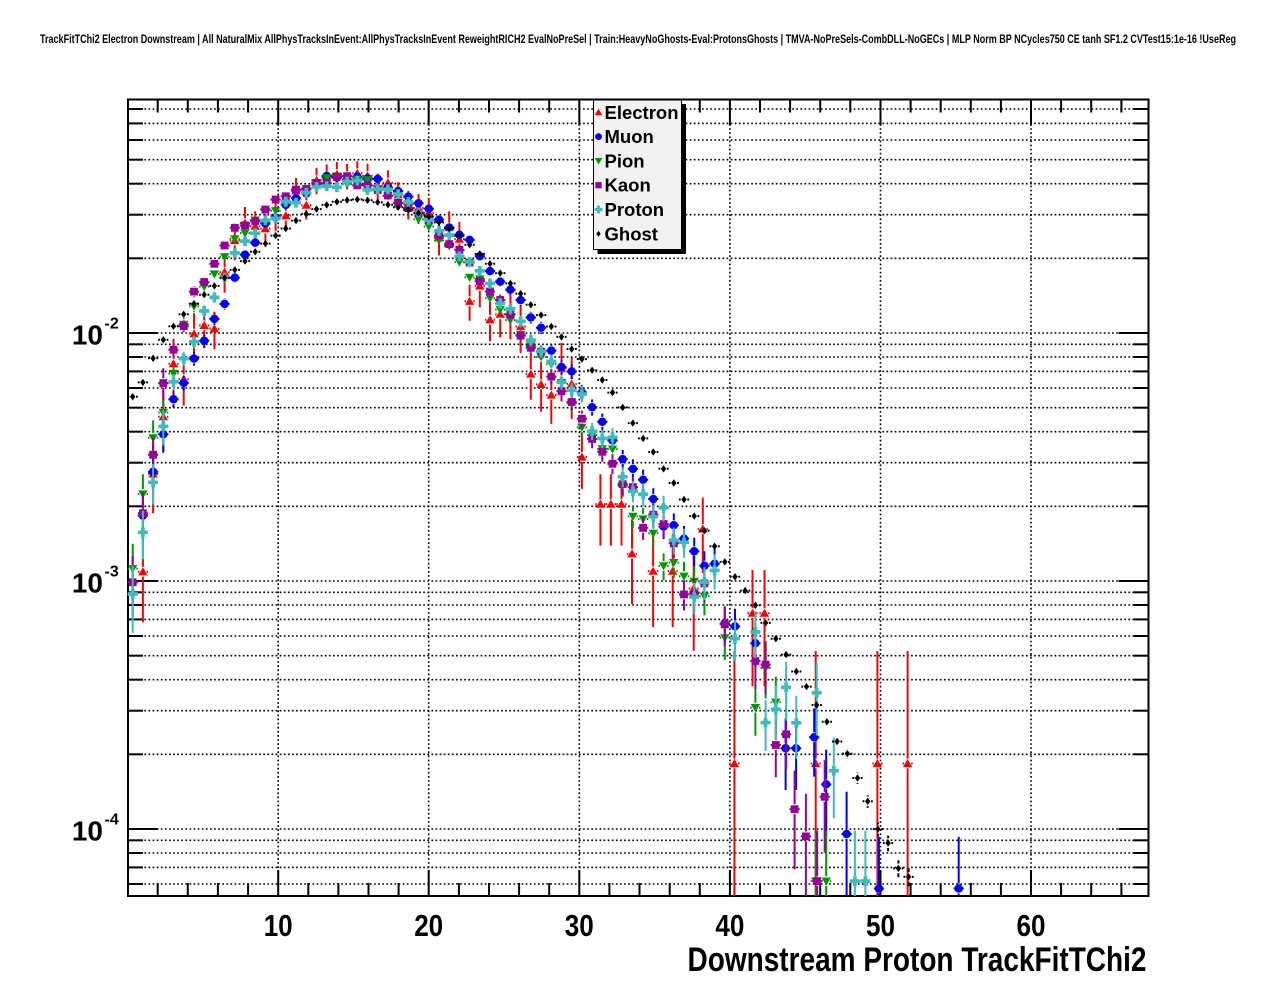 The image size is (1276, 1001). I want to click on svg-text:Downstream Proton TrackFitTChi: Downstream Proton TrackFitTChi2, so click(917, 960).